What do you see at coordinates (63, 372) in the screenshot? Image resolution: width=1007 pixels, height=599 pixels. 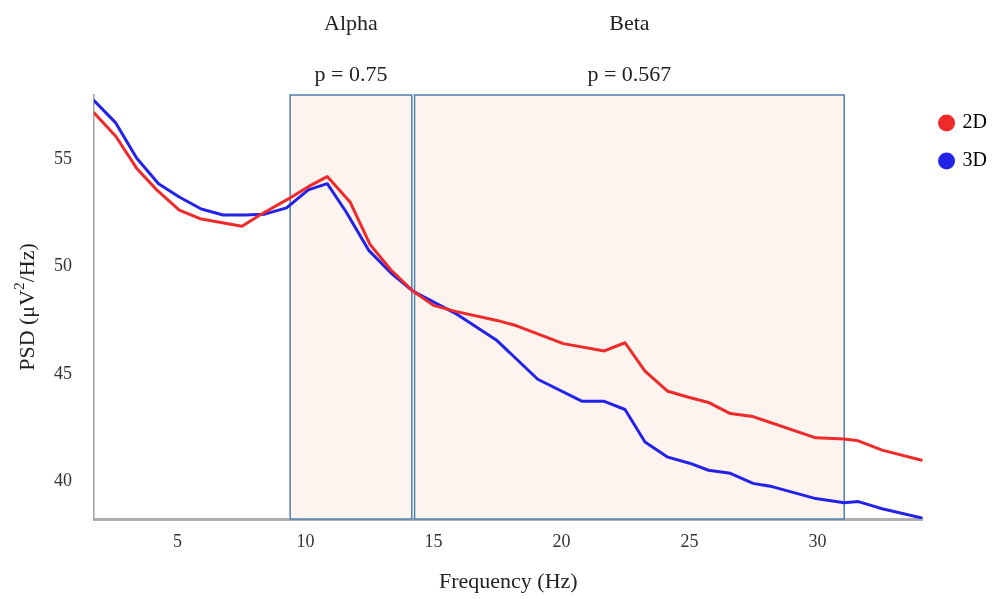 I see `y-tick-label: 45` at bounding box center [63, 372].